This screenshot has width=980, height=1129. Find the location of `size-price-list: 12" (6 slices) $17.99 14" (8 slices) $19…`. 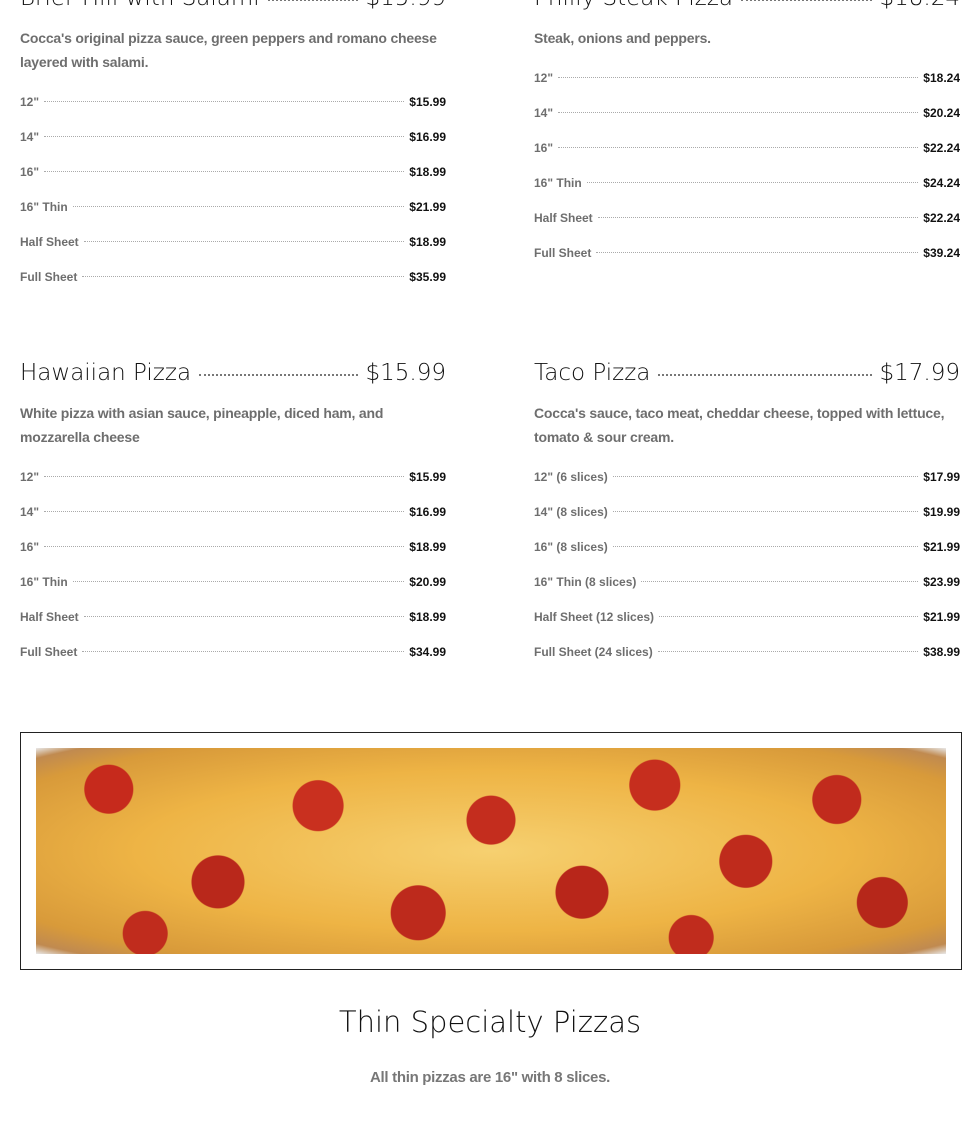

size-price-list: 12" (6 slices) $17.99 14" (8 slices) $19… is located at coordinates (747, 565).